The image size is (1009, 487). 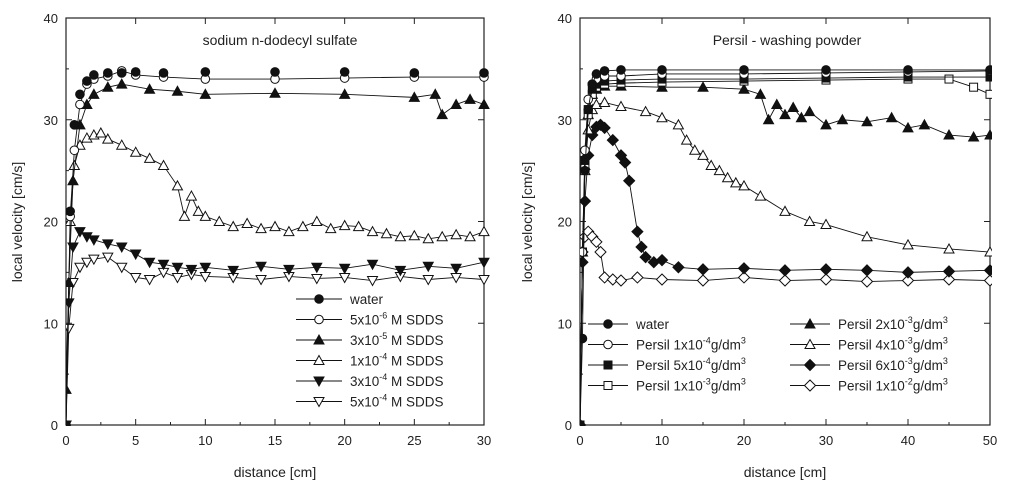 What do you see at coordinates (629, 324) in the screenshot?
I see `legend-item: water` at bounding box center [629, 324].